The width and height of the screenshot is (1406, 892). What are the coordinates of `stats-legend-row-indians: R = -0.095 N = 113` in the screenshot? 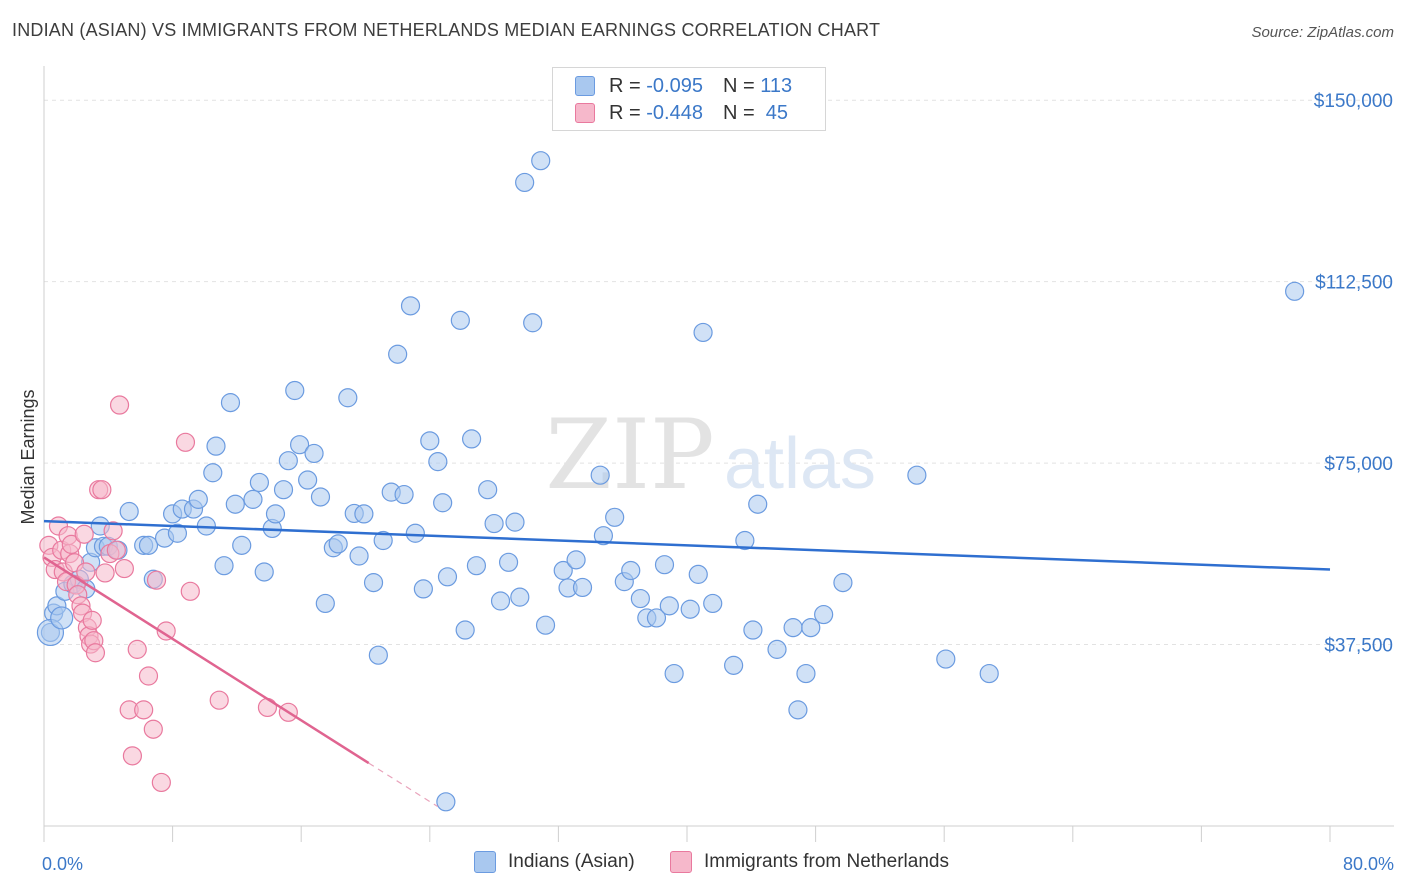 It's located at (683, 86).